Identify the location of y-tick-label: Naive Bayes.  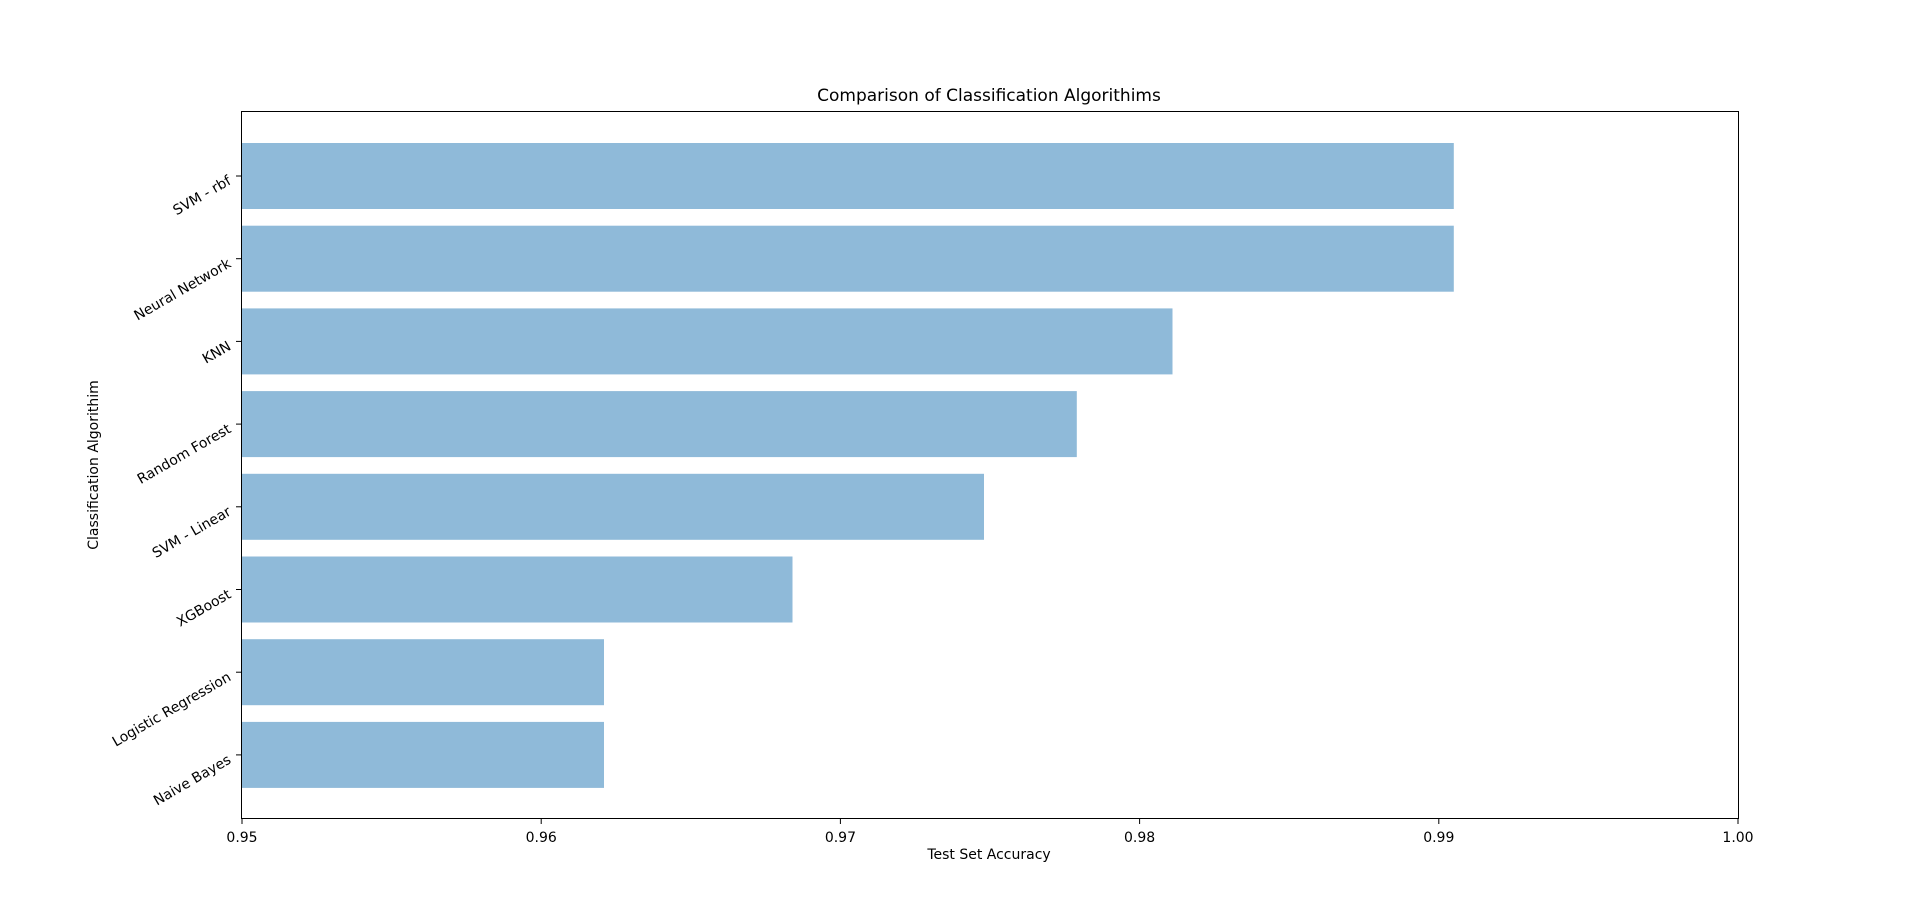
(192, 780).